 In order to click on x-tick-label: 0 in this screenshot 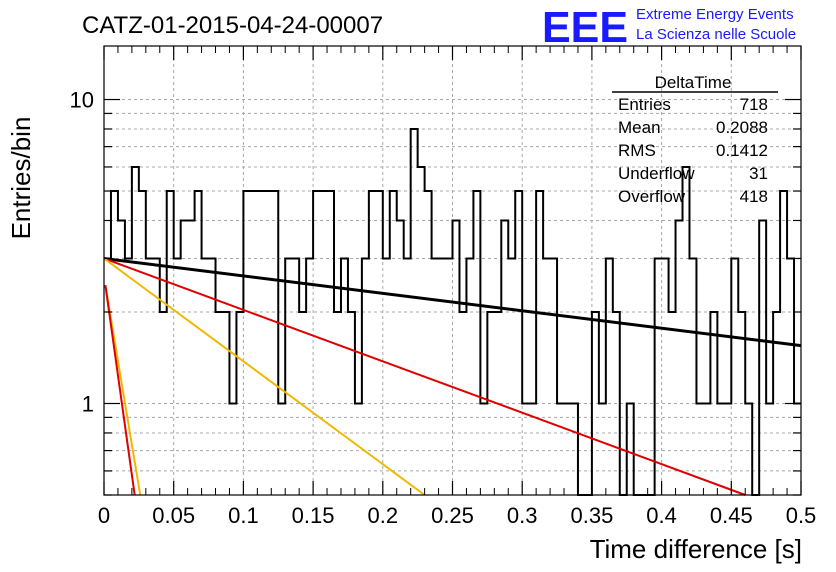, I will do `click(104, 515)`.